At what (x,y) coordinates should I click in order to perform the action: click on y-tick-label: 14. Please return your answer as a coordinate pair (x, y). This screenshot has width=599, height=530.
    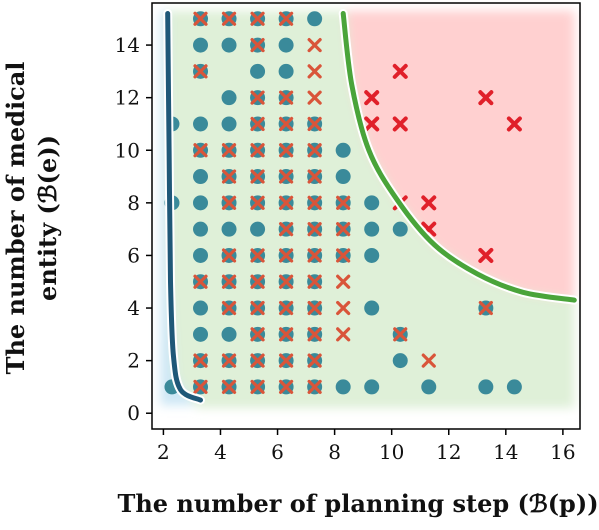
    Looking at the image, I should click on (127, 45).